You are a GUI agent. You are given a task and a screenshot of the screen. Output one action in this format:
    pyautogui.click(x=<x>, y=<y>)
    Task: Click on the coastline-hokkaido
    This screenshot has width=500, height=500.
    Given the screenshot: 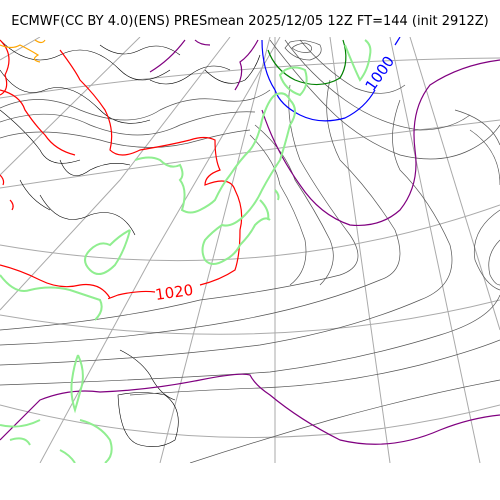 What is the action you would take?
    pyautogui.click(x=293, y=81)
    